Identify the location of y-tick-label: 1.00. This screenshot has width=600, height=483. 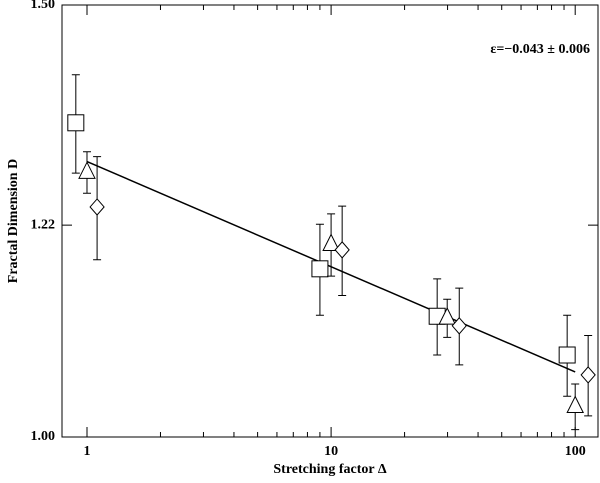
(43, 436).